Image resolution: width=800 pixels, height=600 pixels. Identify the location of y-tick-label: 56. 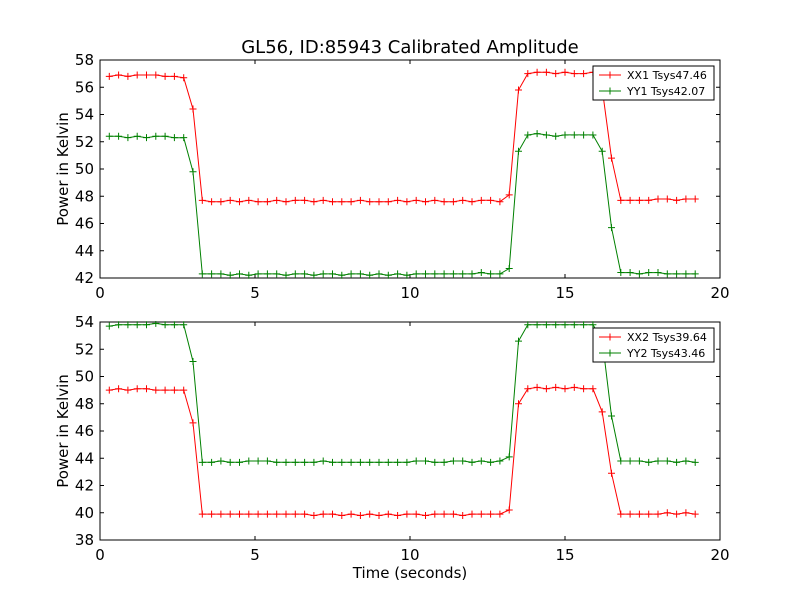
(84, 87).